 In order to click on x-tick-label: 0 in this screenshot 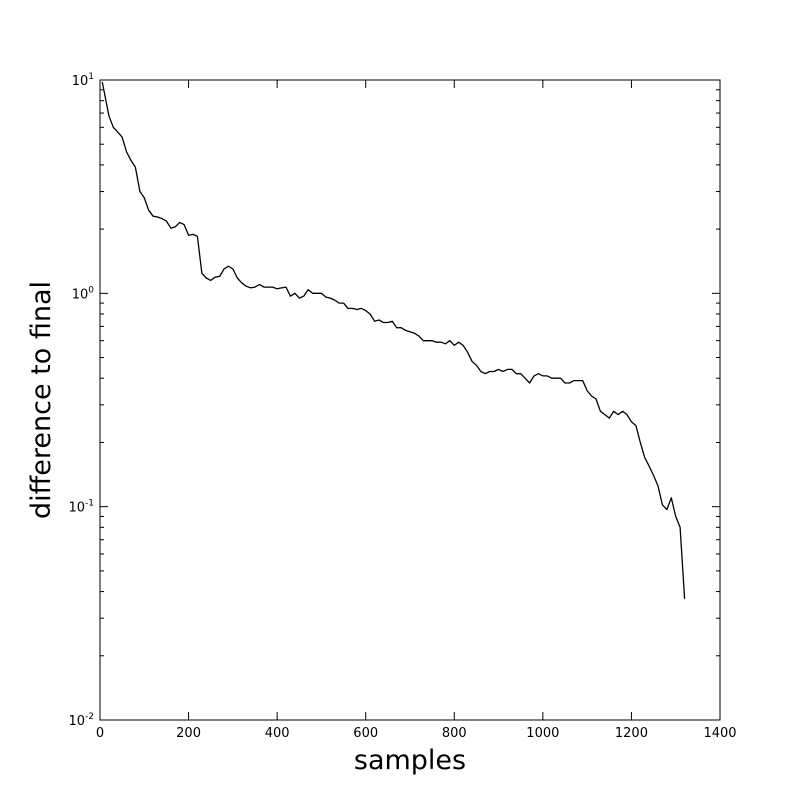, I will do `click(100, 733)`.